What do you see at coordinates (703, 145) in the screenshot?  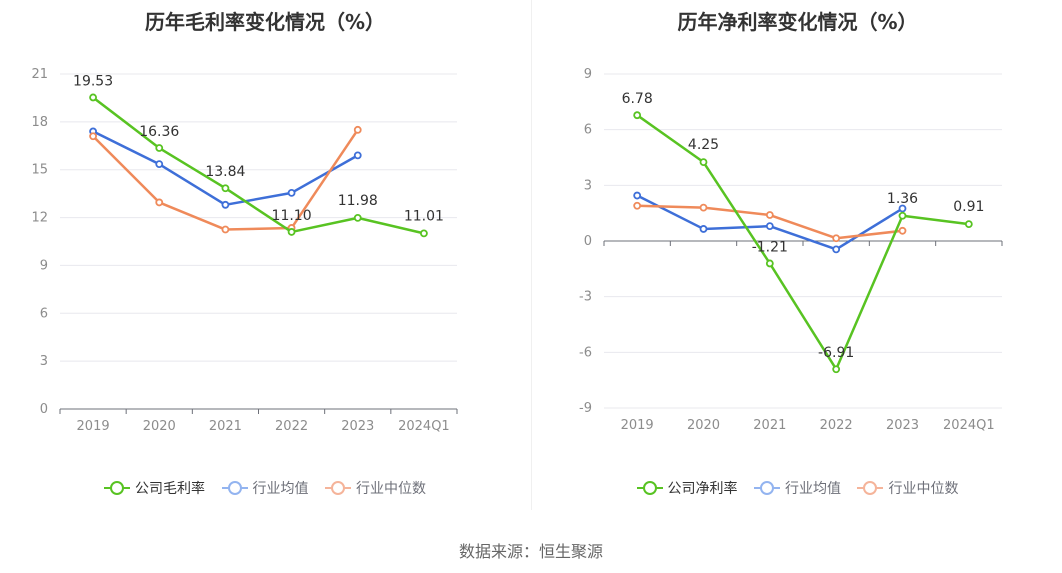 I see `data-label: 4.25` at bounding box center [703, 145].